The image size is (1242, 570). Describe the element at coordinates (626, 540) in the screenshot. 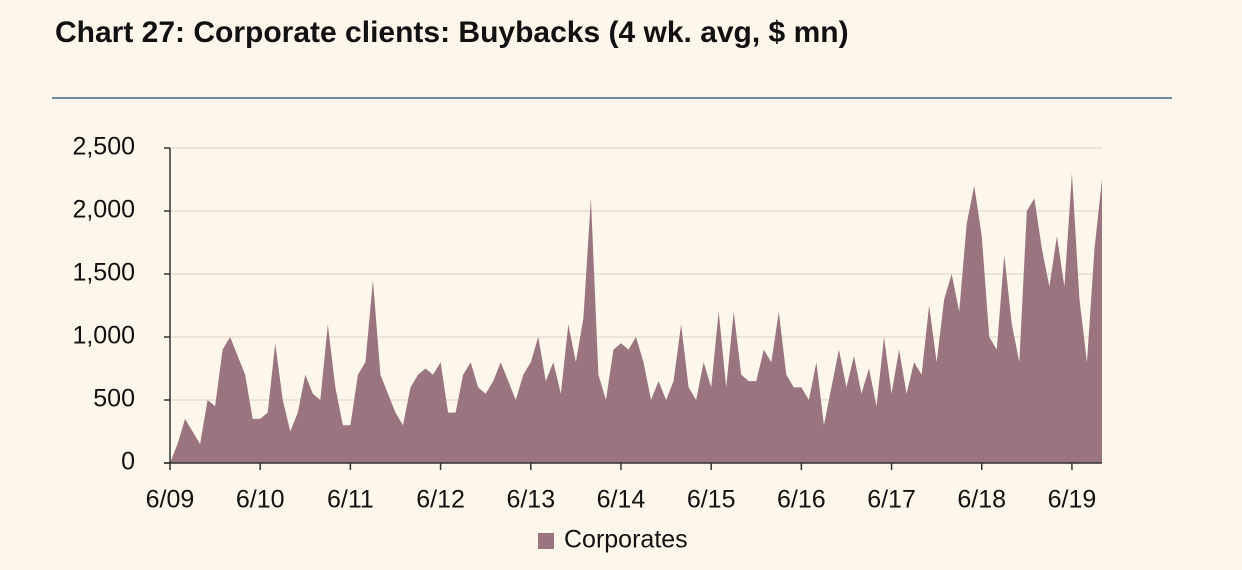

I see `legend-label: Corporates` at that location.